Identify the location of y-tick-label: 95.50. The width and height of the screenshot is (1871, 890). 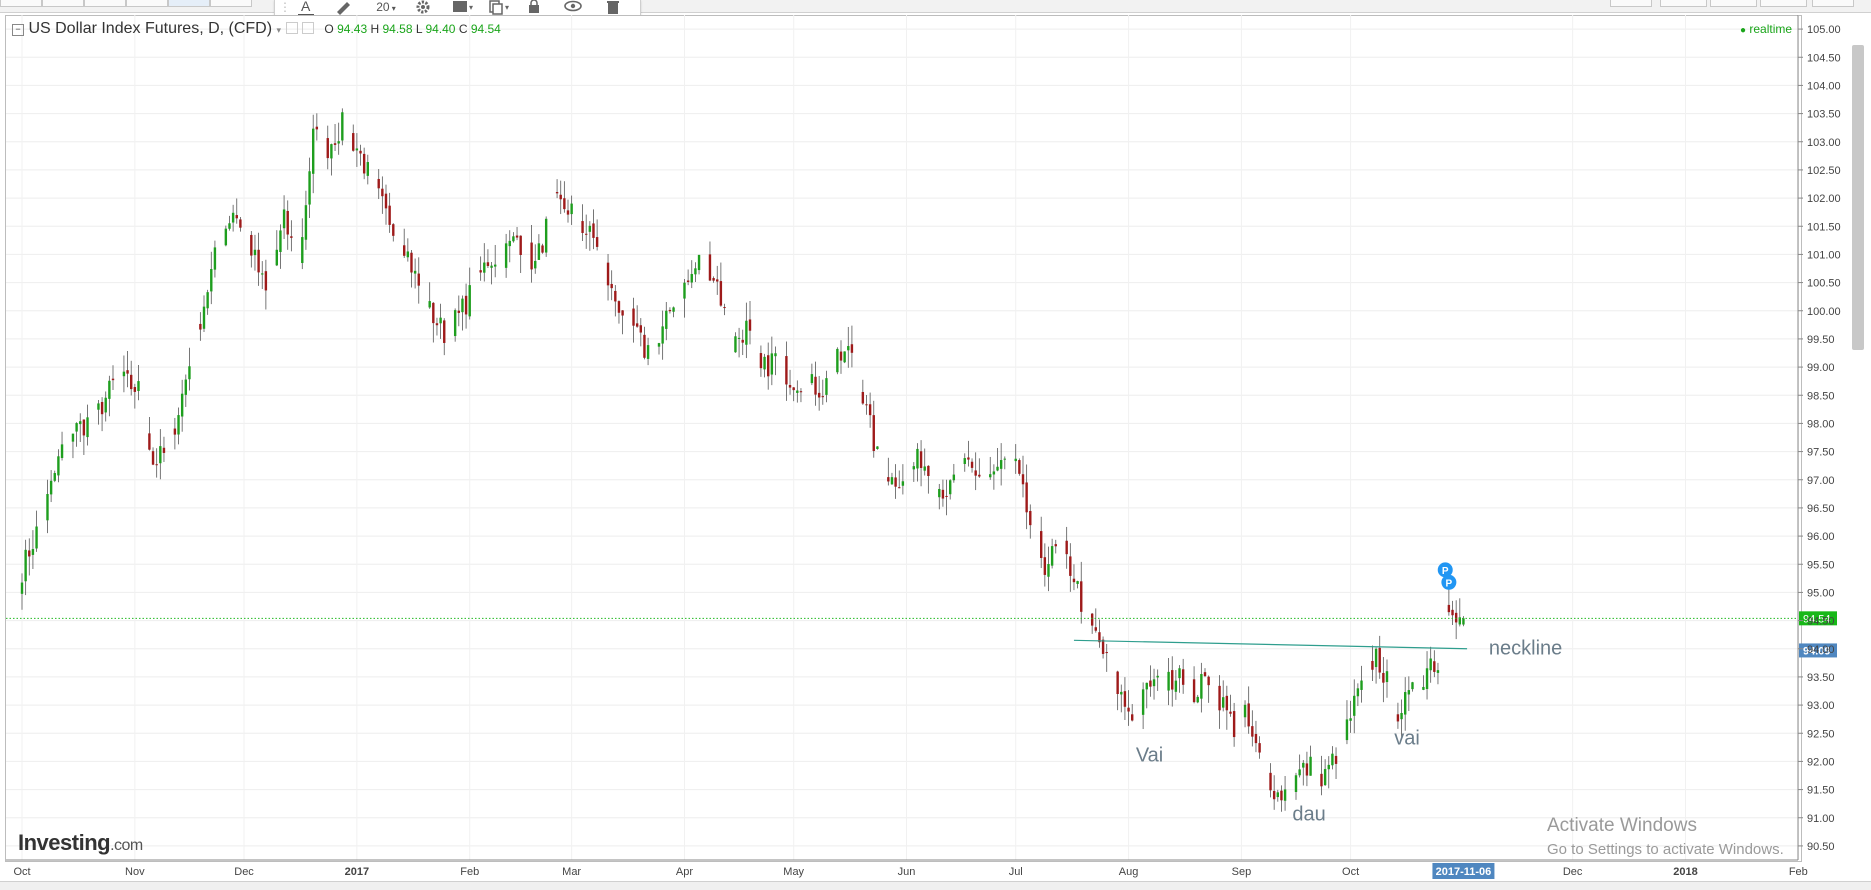
(1821, 565).